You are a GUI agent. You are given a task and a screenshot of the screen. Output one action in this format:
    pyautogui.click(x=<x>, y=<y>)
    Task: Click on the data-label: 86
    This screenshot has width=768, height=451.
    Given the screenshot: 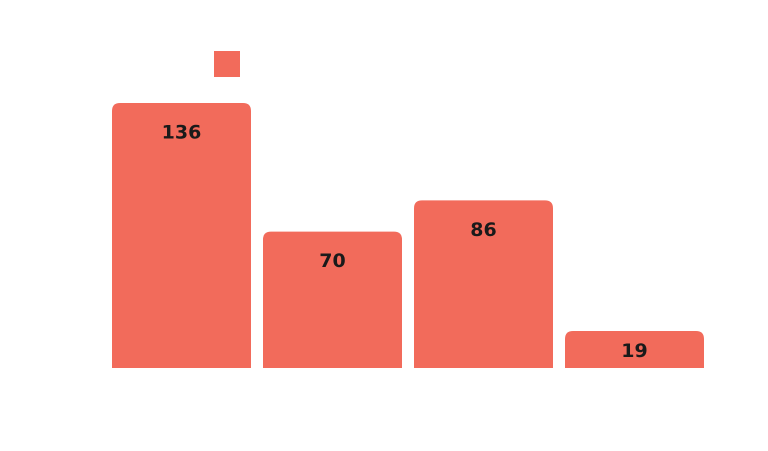 What is the action you would take?
    pyautogui.click(x=483, y=230)
    